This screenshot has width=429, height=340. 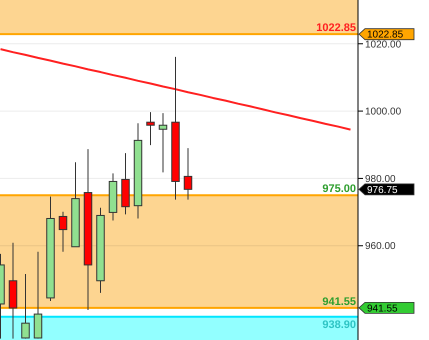 What do you see at coordinates (339, 189) in the screenshot?
I see `ref-line-label: 975.00` at bounding box center [339, 189].